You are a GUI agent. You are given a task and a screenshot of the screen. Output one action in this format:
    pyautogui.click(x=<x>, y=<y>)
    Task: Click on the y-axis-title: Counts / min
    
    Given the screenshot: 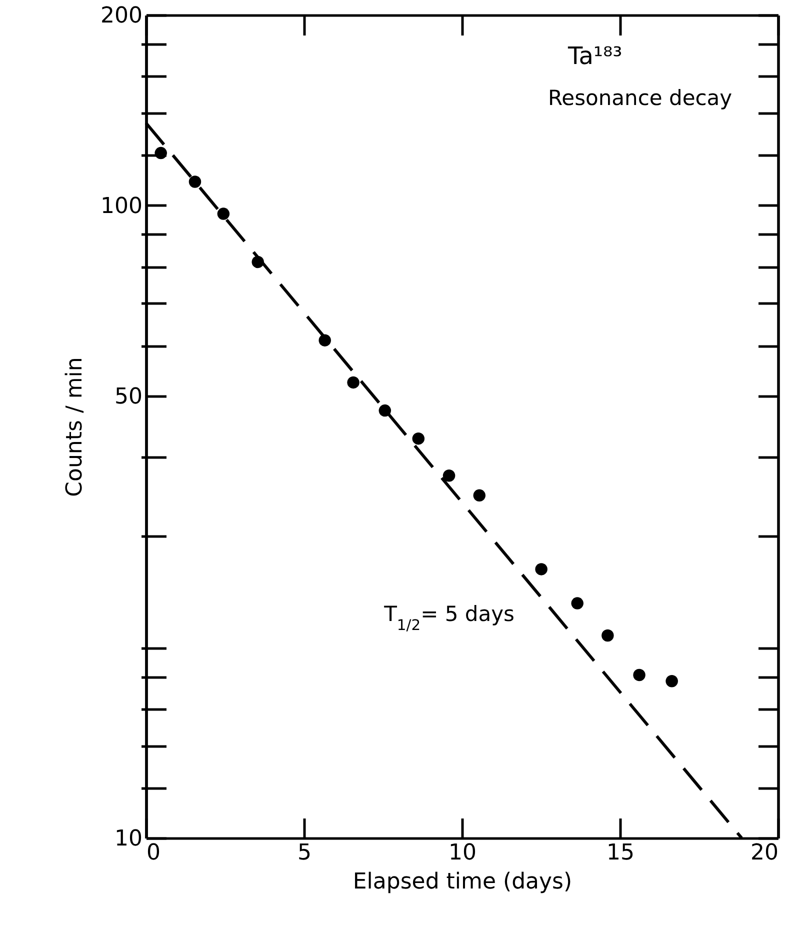 What is the action you would take?
    pyautogui.click(x=75, y=427)
    